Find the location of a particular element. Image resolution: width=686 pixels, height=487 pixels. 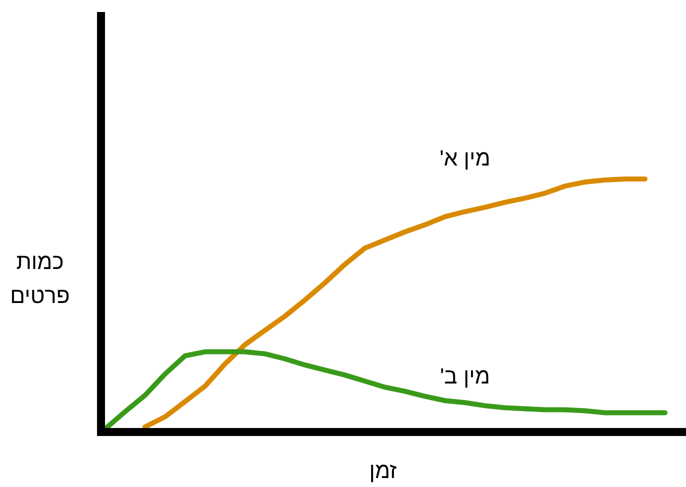

x-axis-title: זמן is located at coordinates (383, 470).